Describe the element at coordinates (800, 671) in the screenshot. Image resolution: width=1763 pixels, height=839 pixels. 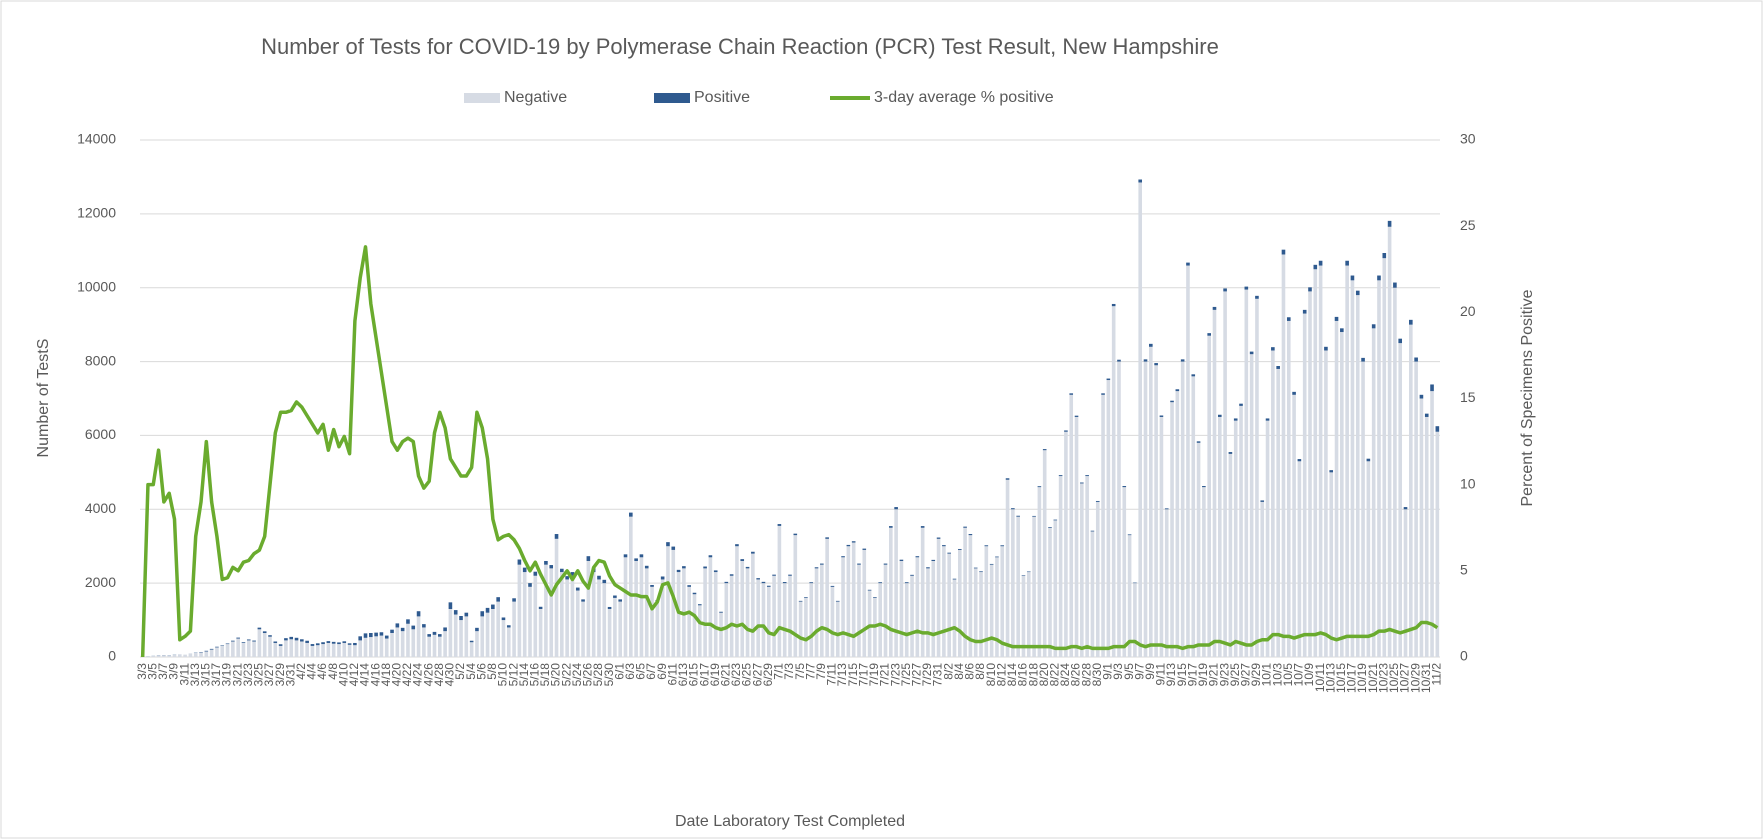
I see `x-tick-label: 7/5` at that location.